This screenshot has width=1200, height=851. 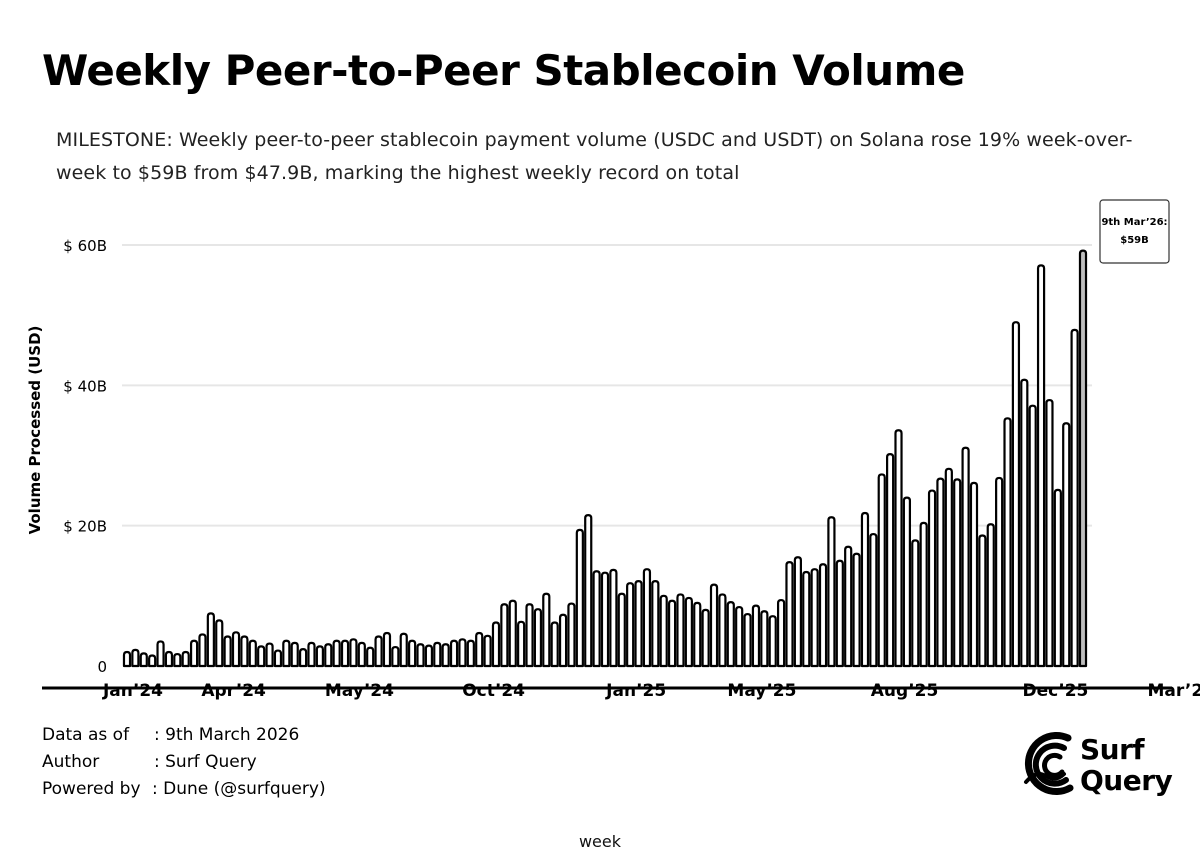 What do you see at coordinates (1126, 780) in the screenshot?
I see `logo-line-2: Query` at bounding box center [1126, 780].